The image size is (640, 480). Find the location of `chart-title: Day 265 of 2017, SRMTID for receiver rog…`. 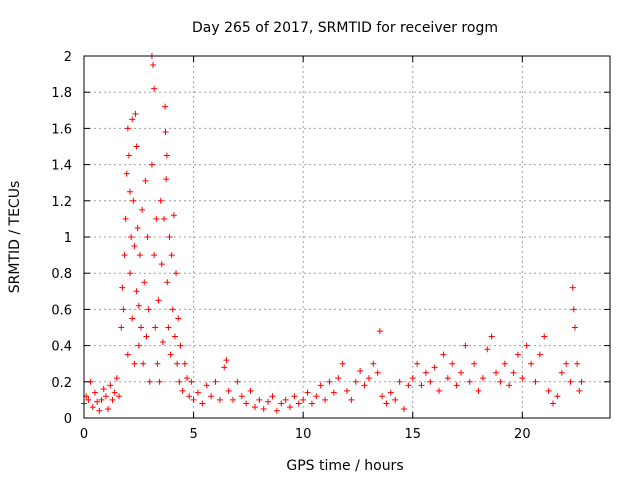

chart-title: Day 265 of 2017, SRMTID for receiver rog… is located at coordinates (345, 28).